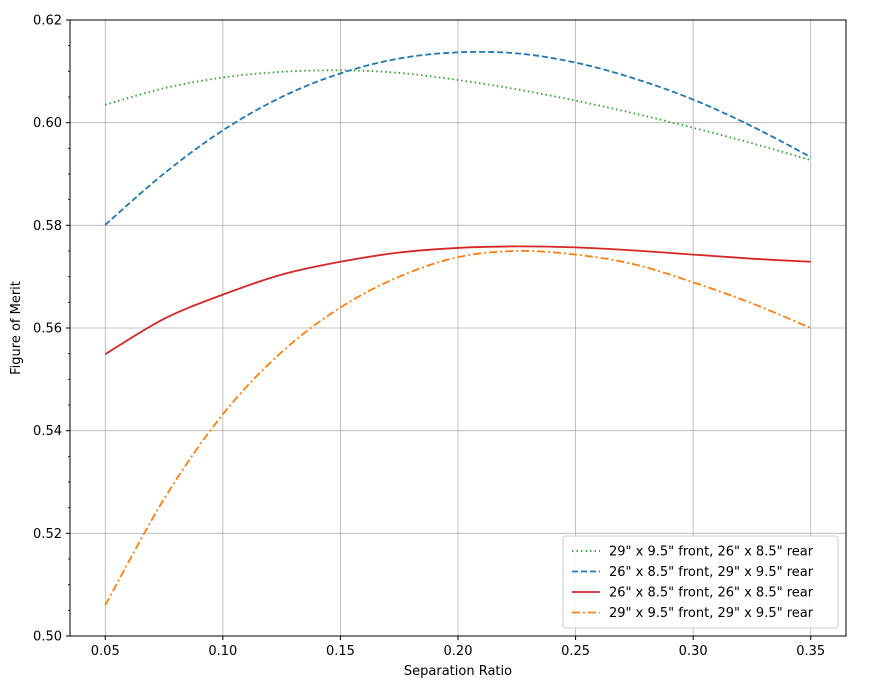 This screenshot has width=870, height=690. Describe the element at coordinates (47, 226) in the screenshot. I see `y-tick-label: 0.58` at that location.